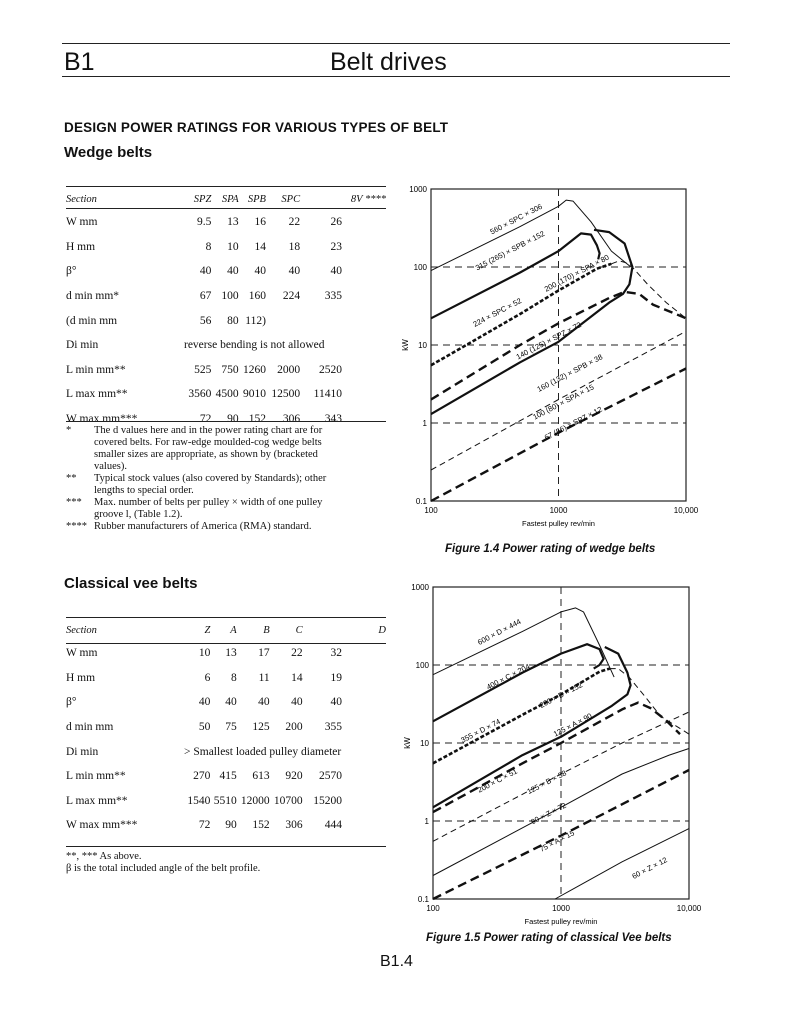 The image size is (792, 1024). Describe the element at coordinates (425, 423) in the screenshot. I see `y-tick-label: 1` at that location.